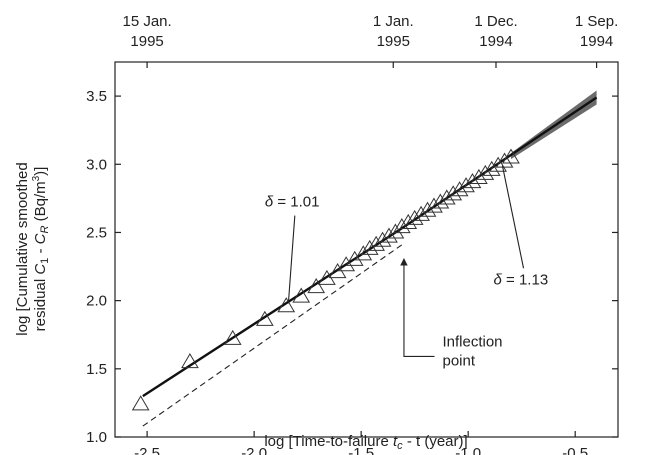 The width and height of the screenshot is (651, 455). Describe the element at coordinates (495, 21) in the screenshot. I see `top-axis-date-label: 1 Dec.` at that location.